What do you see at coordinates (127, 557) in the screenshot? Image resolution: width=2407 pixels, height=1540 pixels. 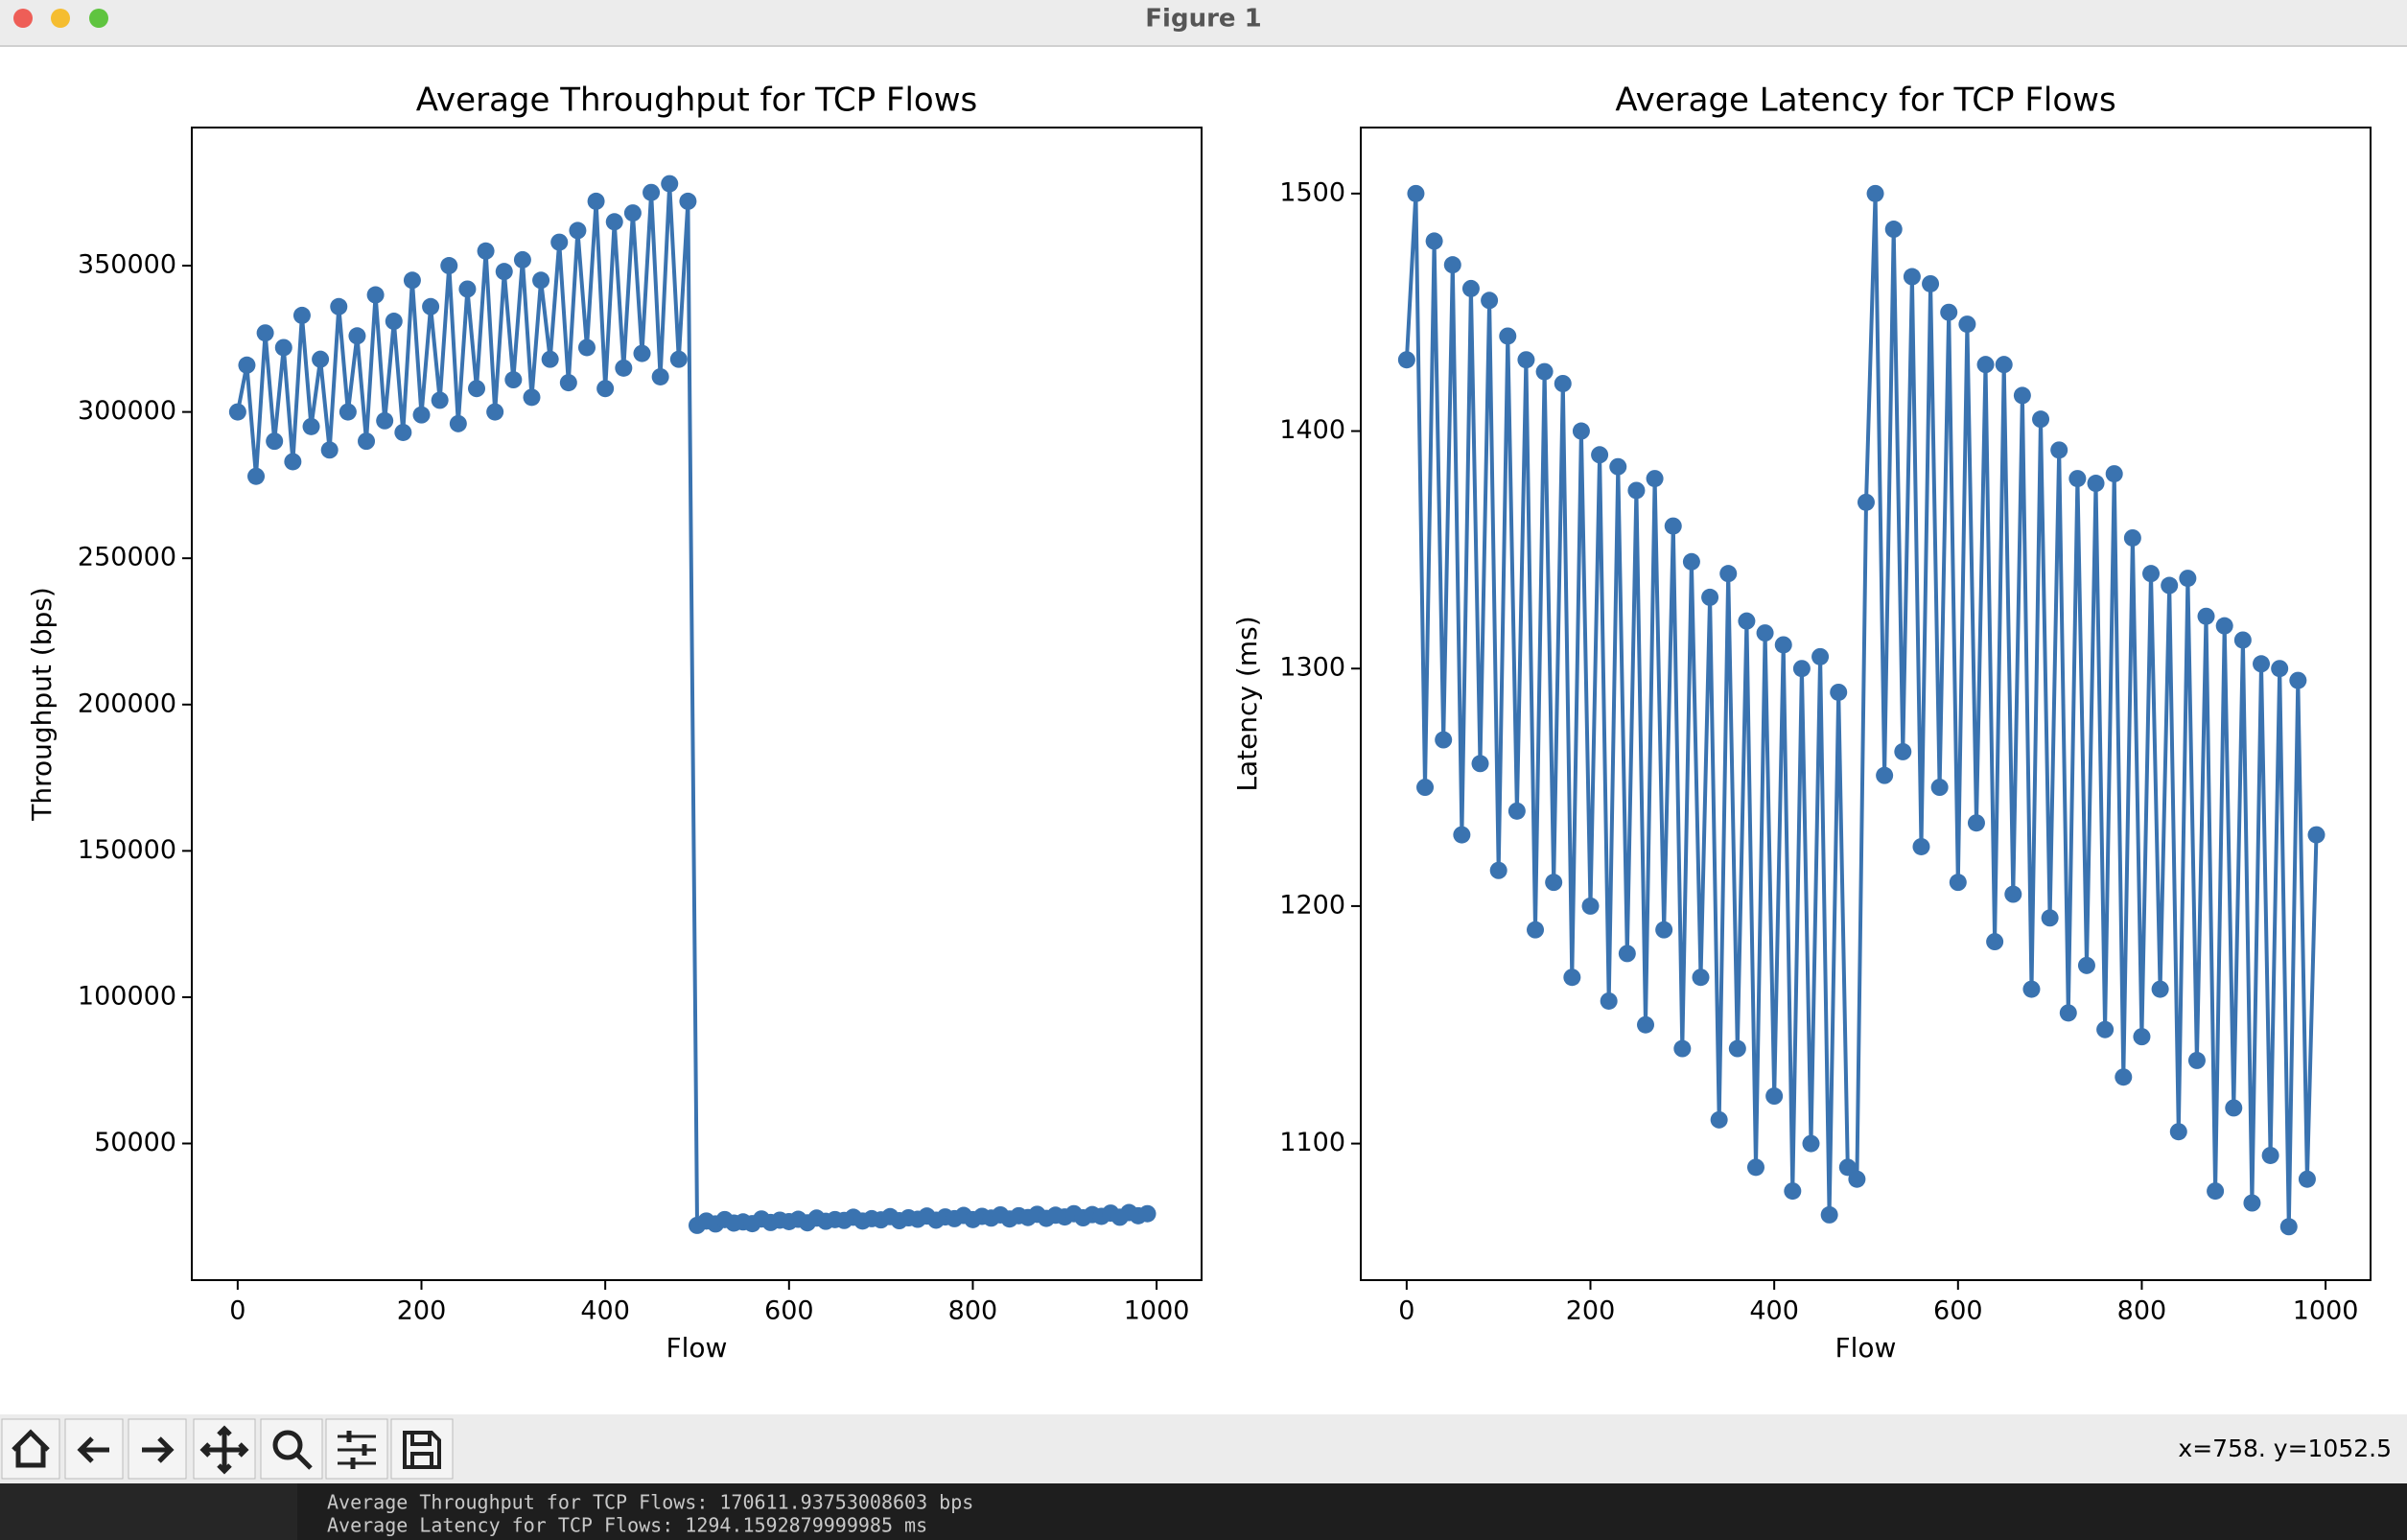 I see `y-tick-label: 250000` at bounding box center [127, 557].